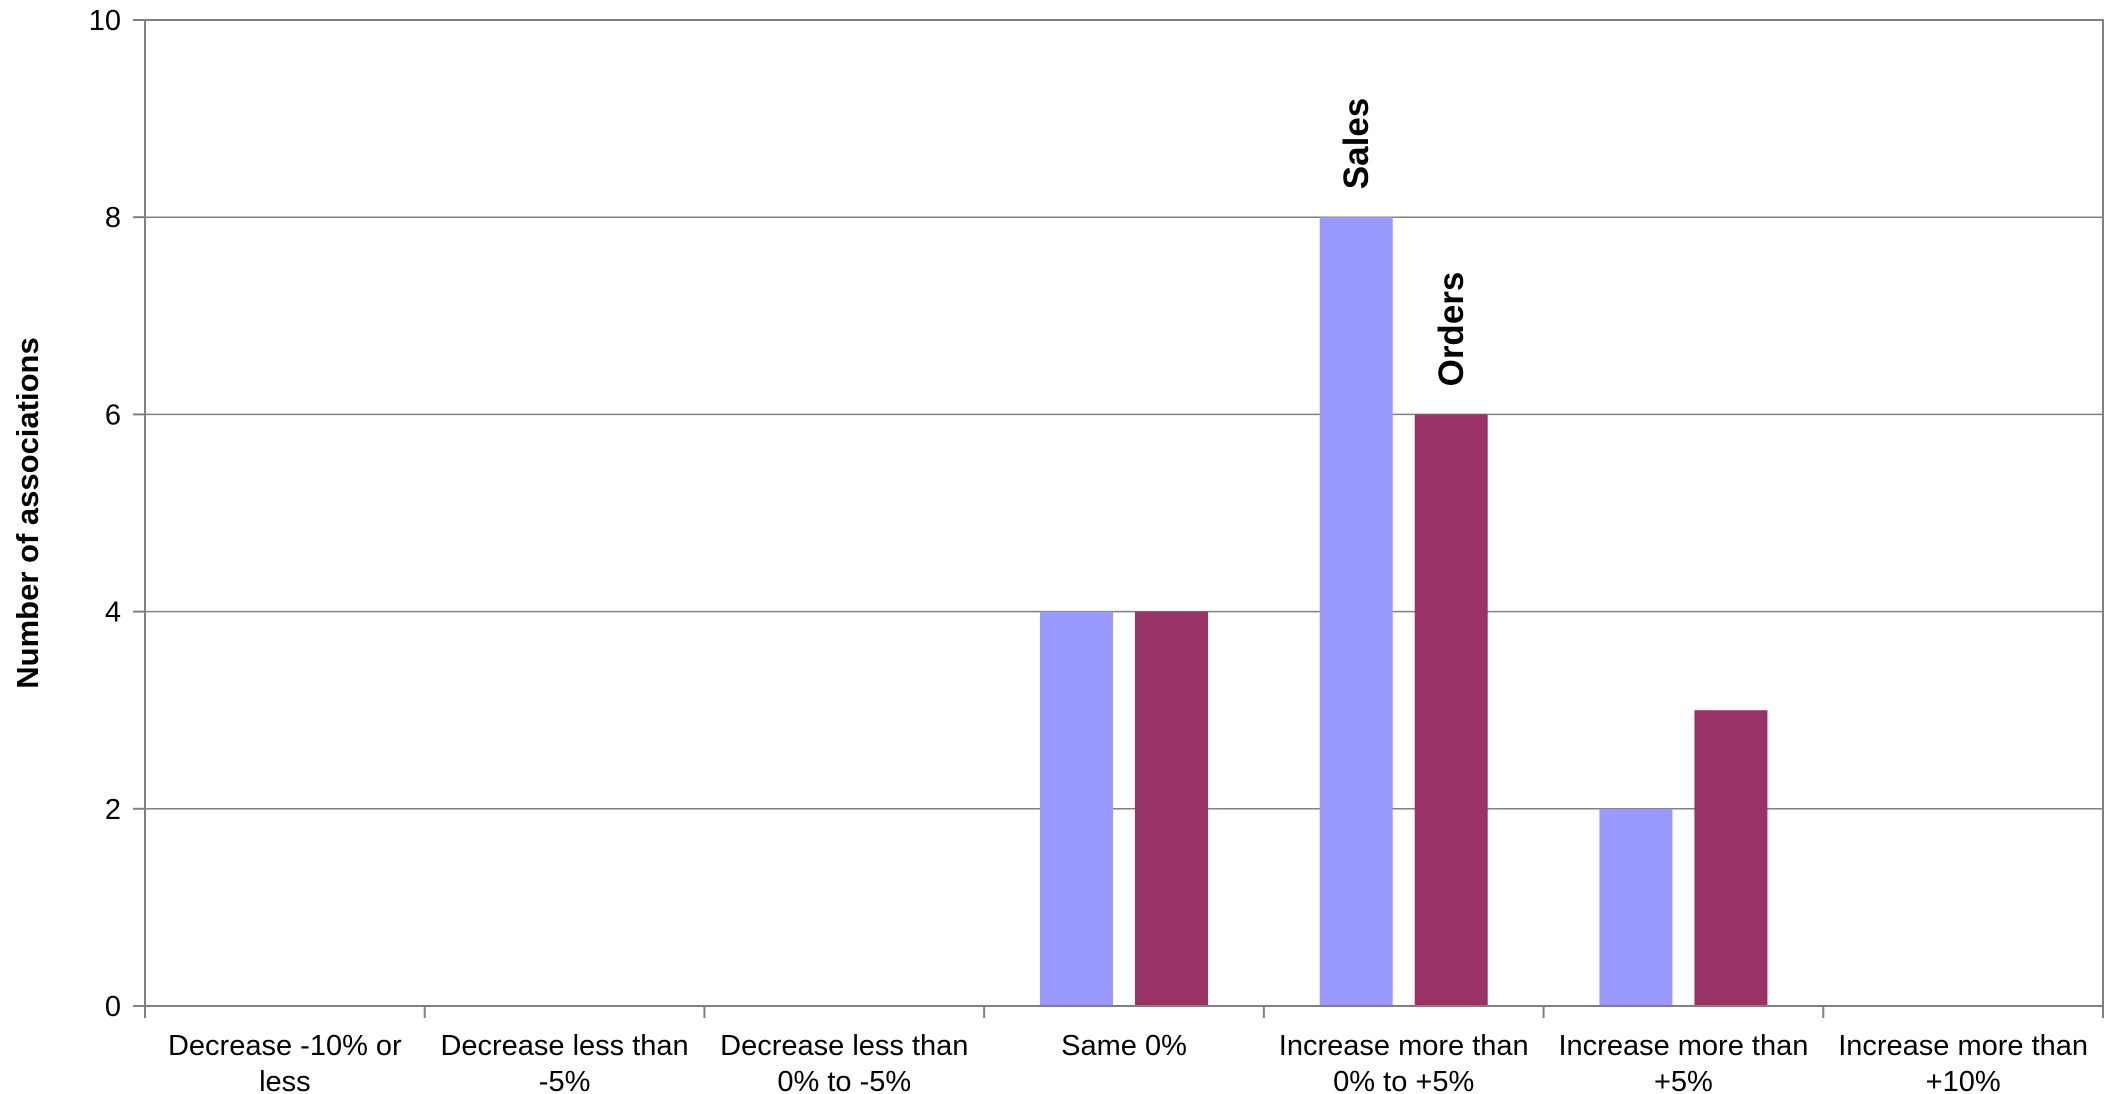 The image size is (2117, 1094). I want to click on x-tick-label: Increase more than 0% to +5%, so click(1404, 1062).